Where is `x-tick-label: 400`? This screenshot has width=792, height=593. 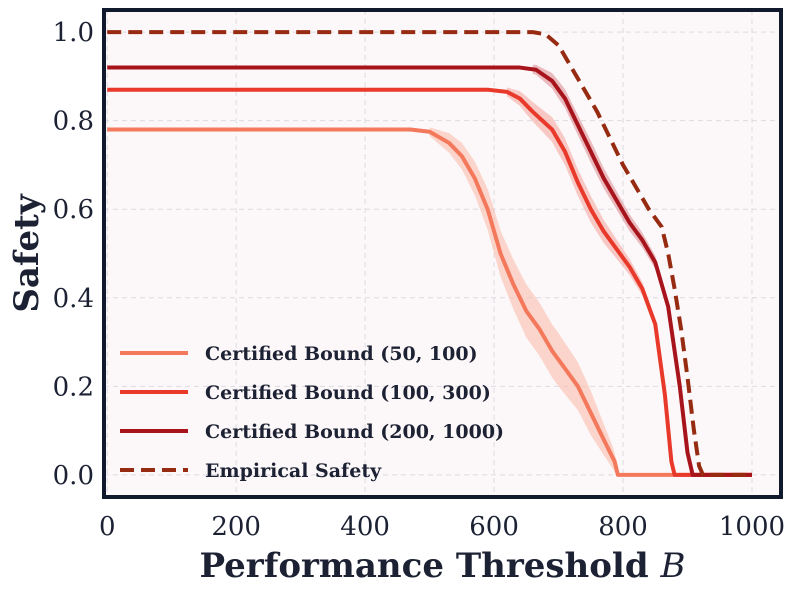
x-tick-label: 400 is located at coordinates (365, 527).